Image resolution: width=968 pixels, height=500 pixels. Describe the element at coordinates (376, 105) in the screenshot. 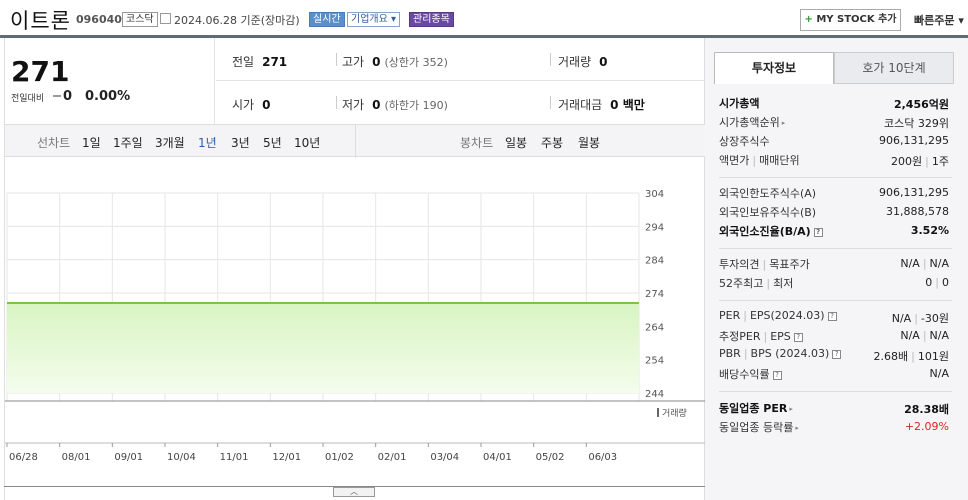

I see `low-value: 0` at that location.